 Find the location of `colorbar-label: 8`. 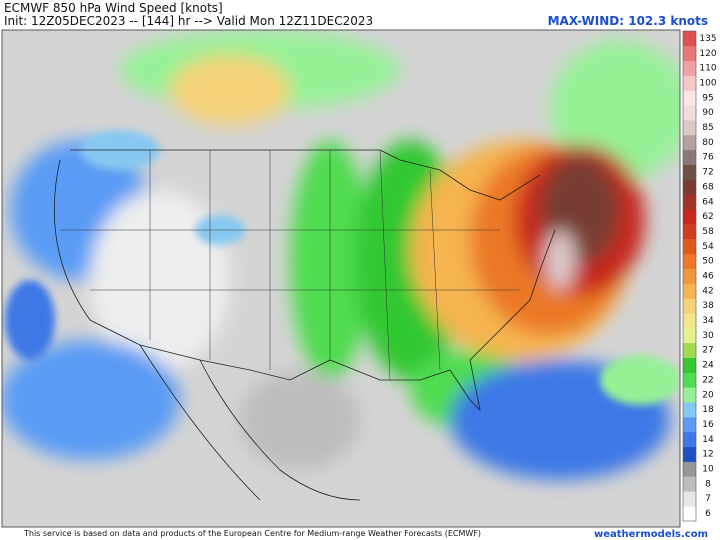

colorbar-label: 8 is located at coordinates (708, 484).